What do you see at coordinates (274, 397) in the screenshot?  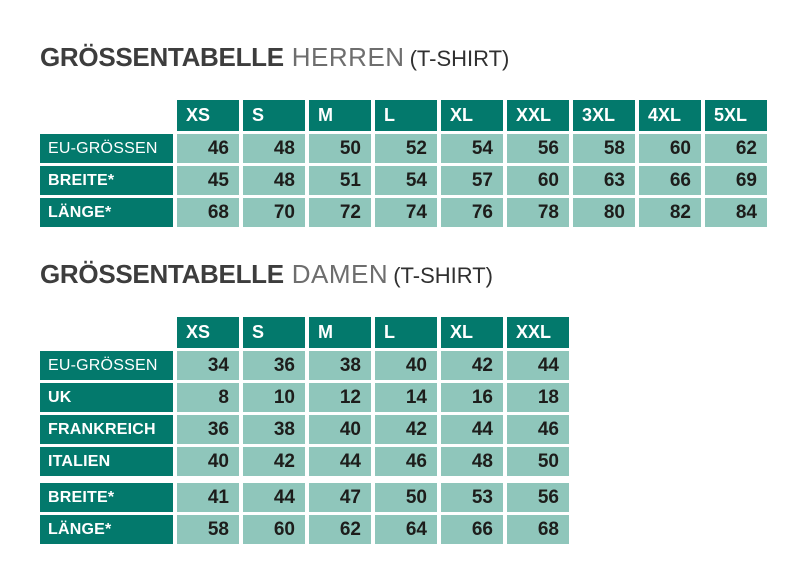 I see `value-cell: 10` at bounding box center [274, 397].